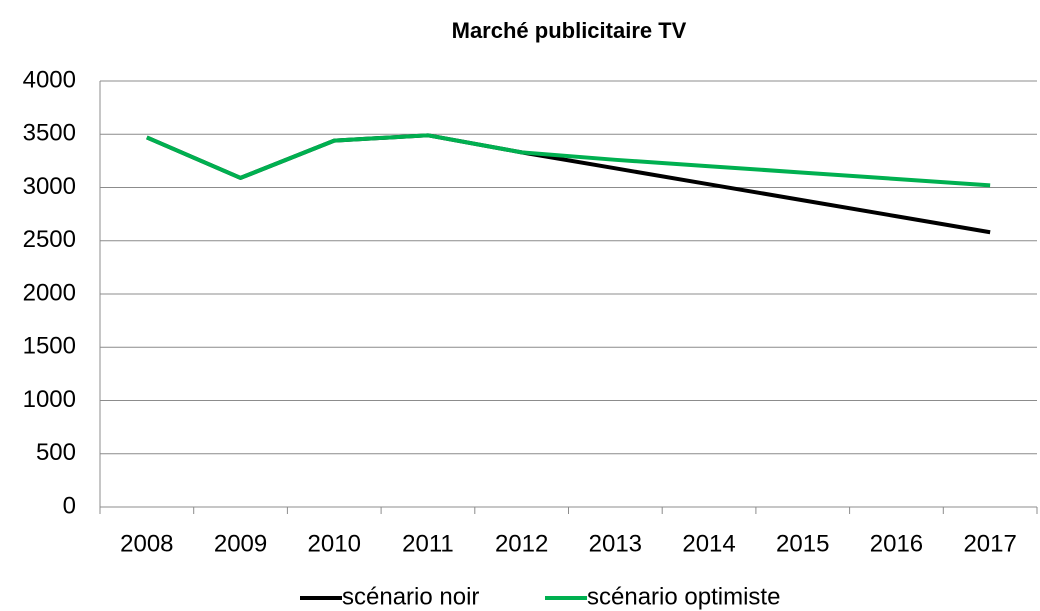 The height and width of the screenshot is (611, 1040). What do you see at coordinates (56, 452) in the screenshot?
I see `y-tick-label: 500` at bounding box center [56, 452].